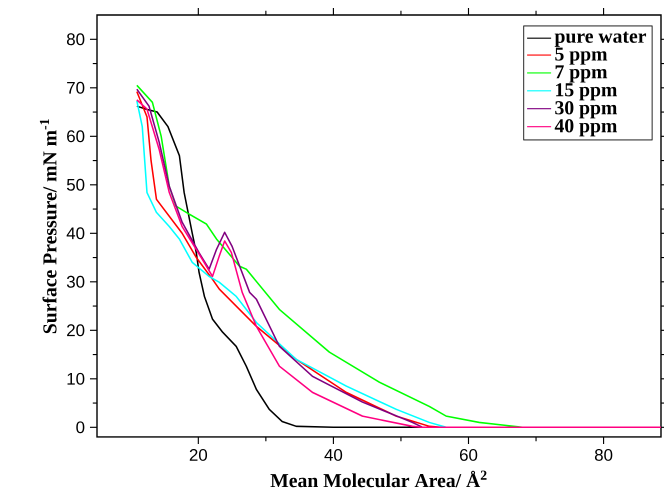 The width and height of the screenshot is (664, 497). I want to click on y-tick-label: 70, so click(75, 88).